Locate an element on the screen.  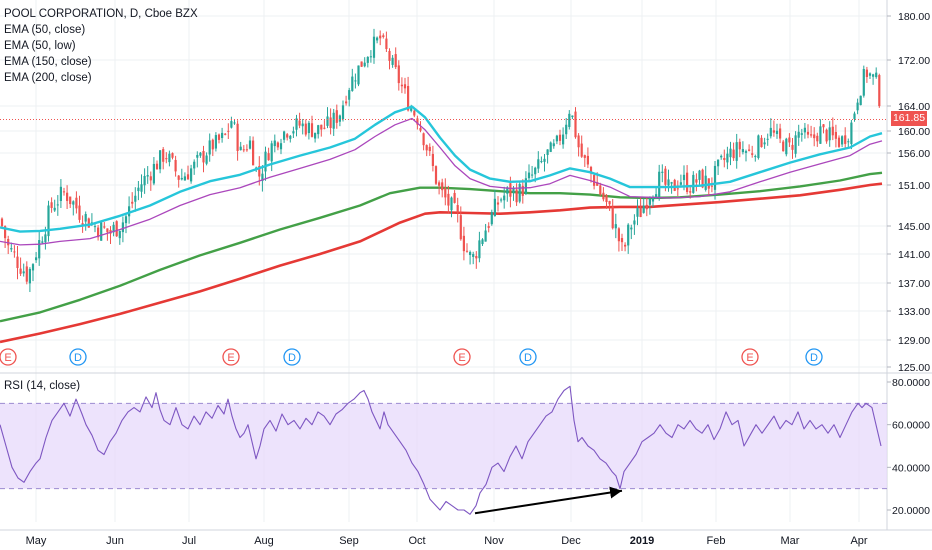
rsi-tick-label-2: 60.0000 is located at coordinates (911, 426).